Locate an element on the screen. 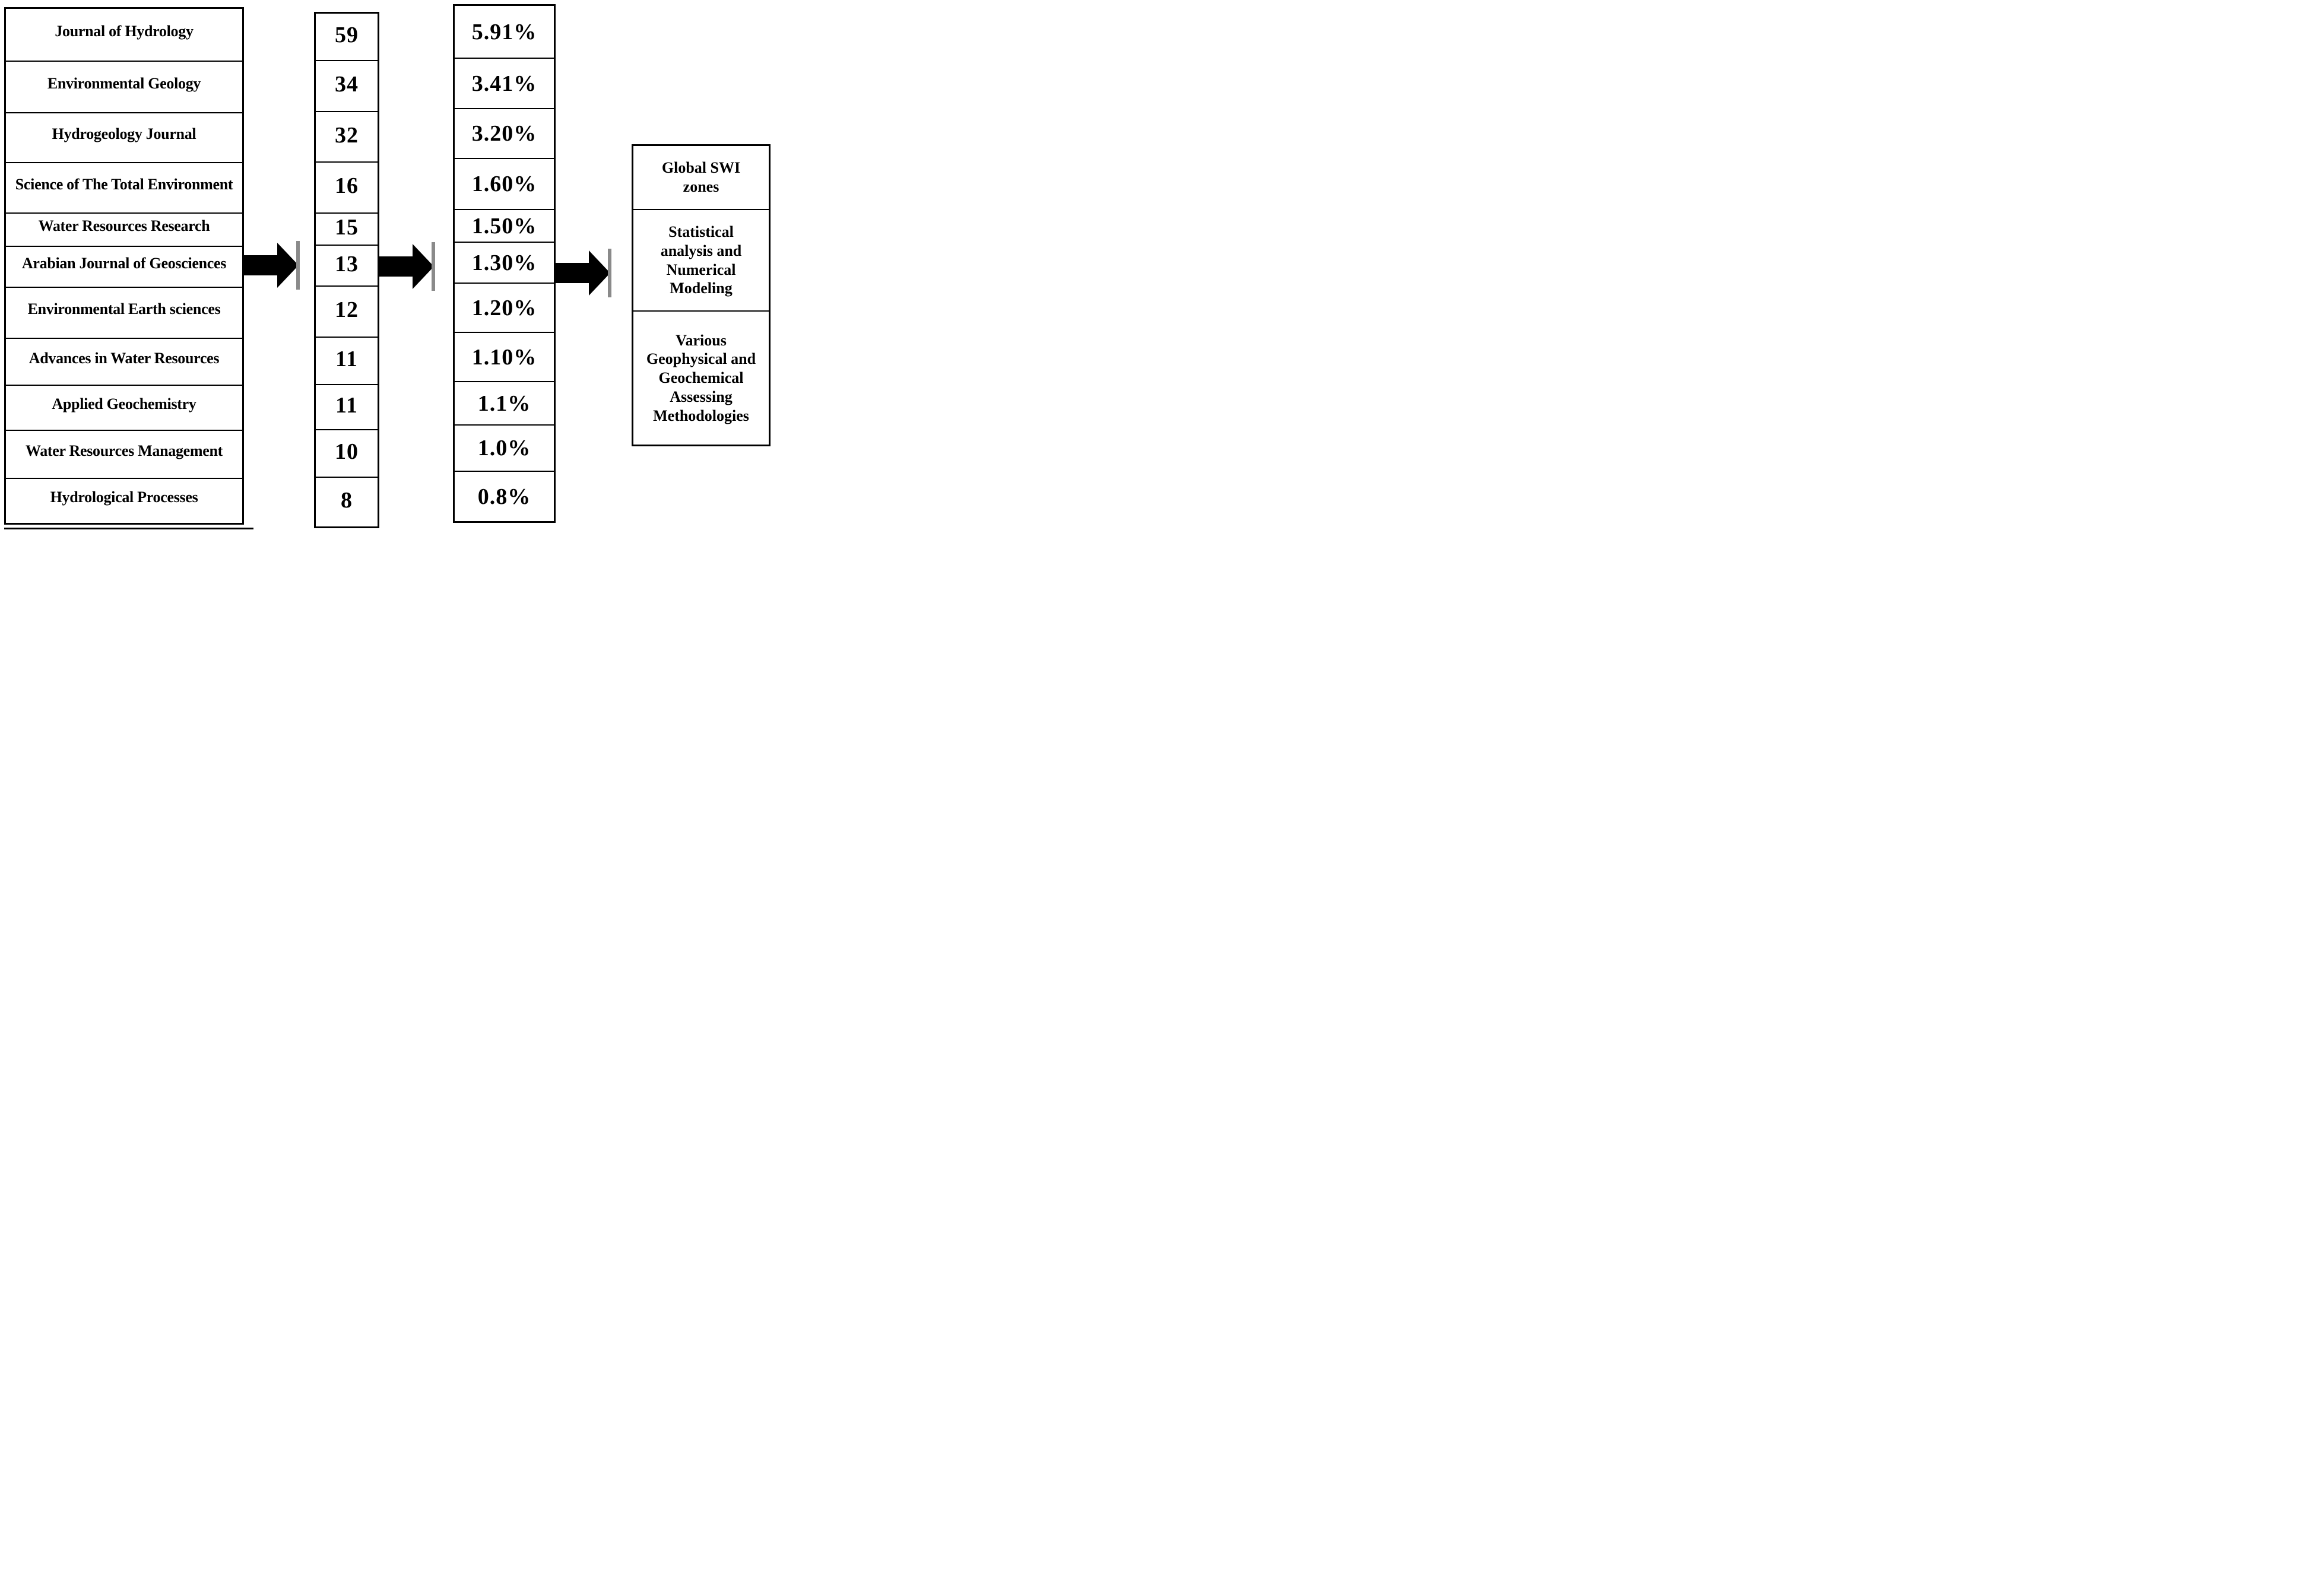 The image size is (2324, 1590). journal-name: Water Resources Management is located at coordinates (124, 450).